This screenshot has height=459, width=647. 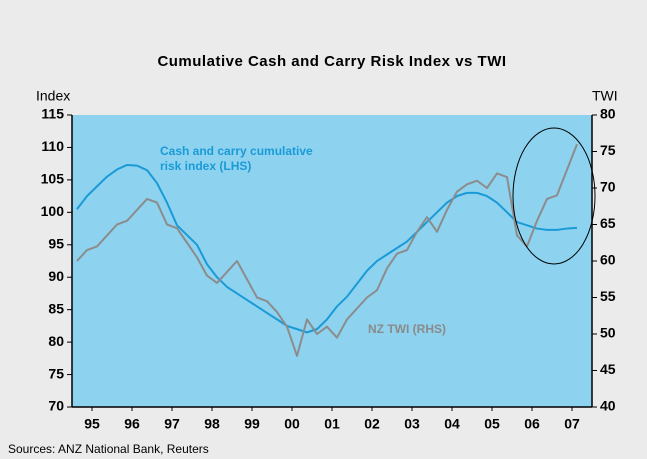 What do you see at coordinates (608, 406) in the screenshot?
I see `y2-tick-label: 40` at bounding box center [608, 406].